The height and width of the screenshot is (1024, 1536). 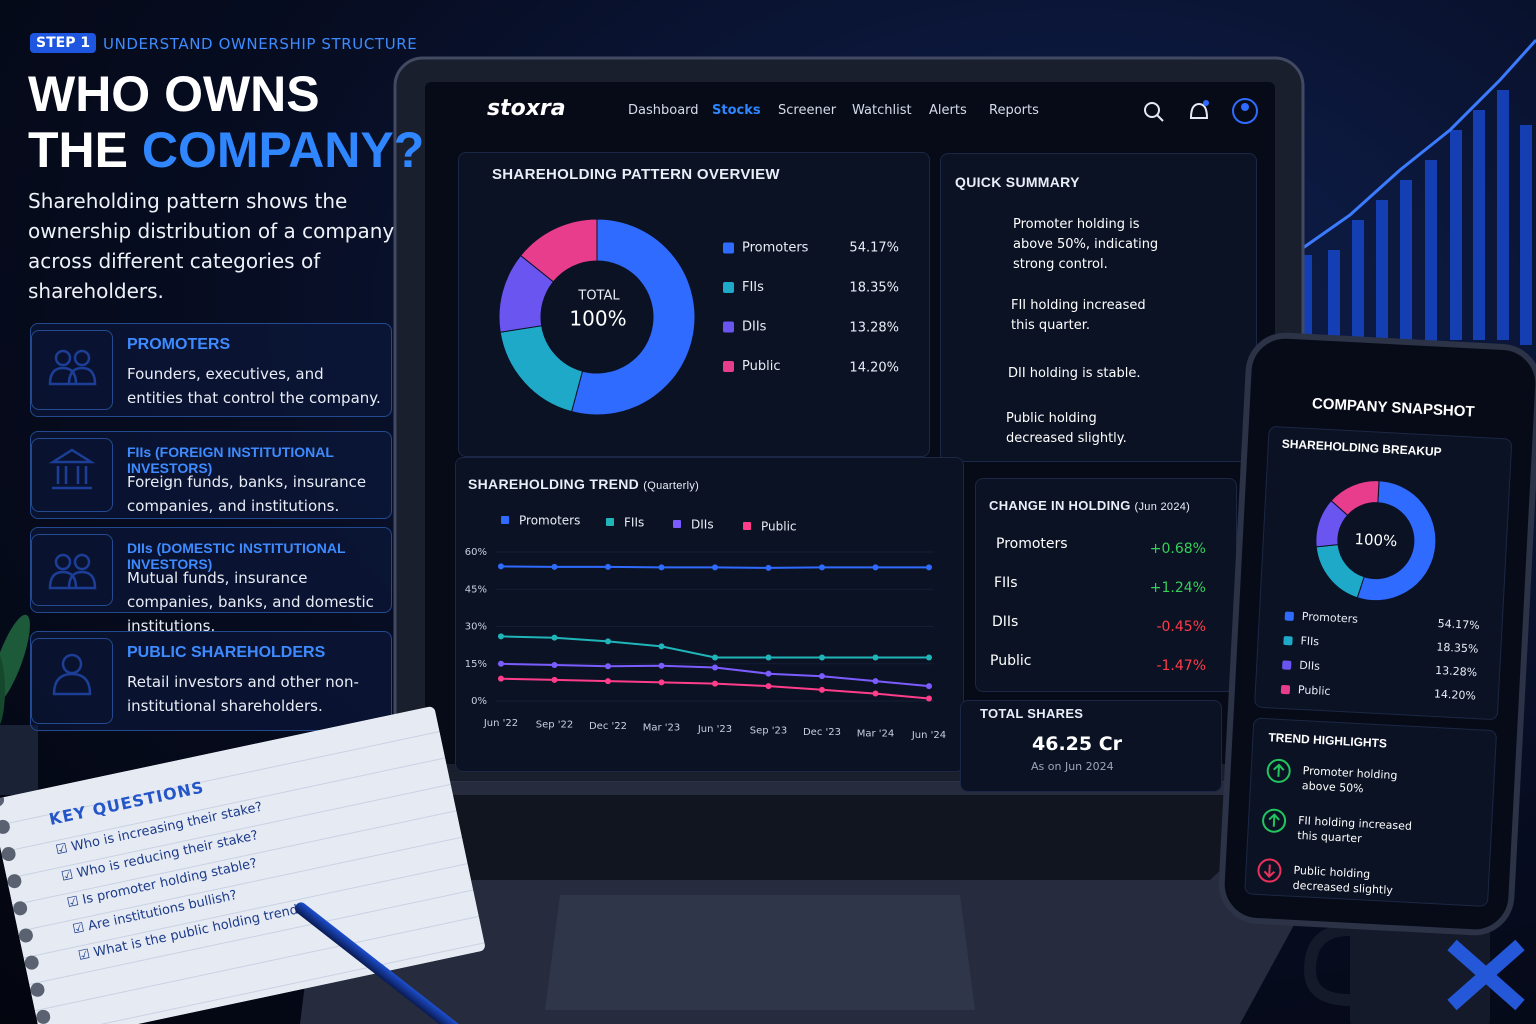 What do you see at coordinates (1074, 373) in the screenshot?
I see `summary-item: DII holding is stable.` at bounding box center [1074, 373].